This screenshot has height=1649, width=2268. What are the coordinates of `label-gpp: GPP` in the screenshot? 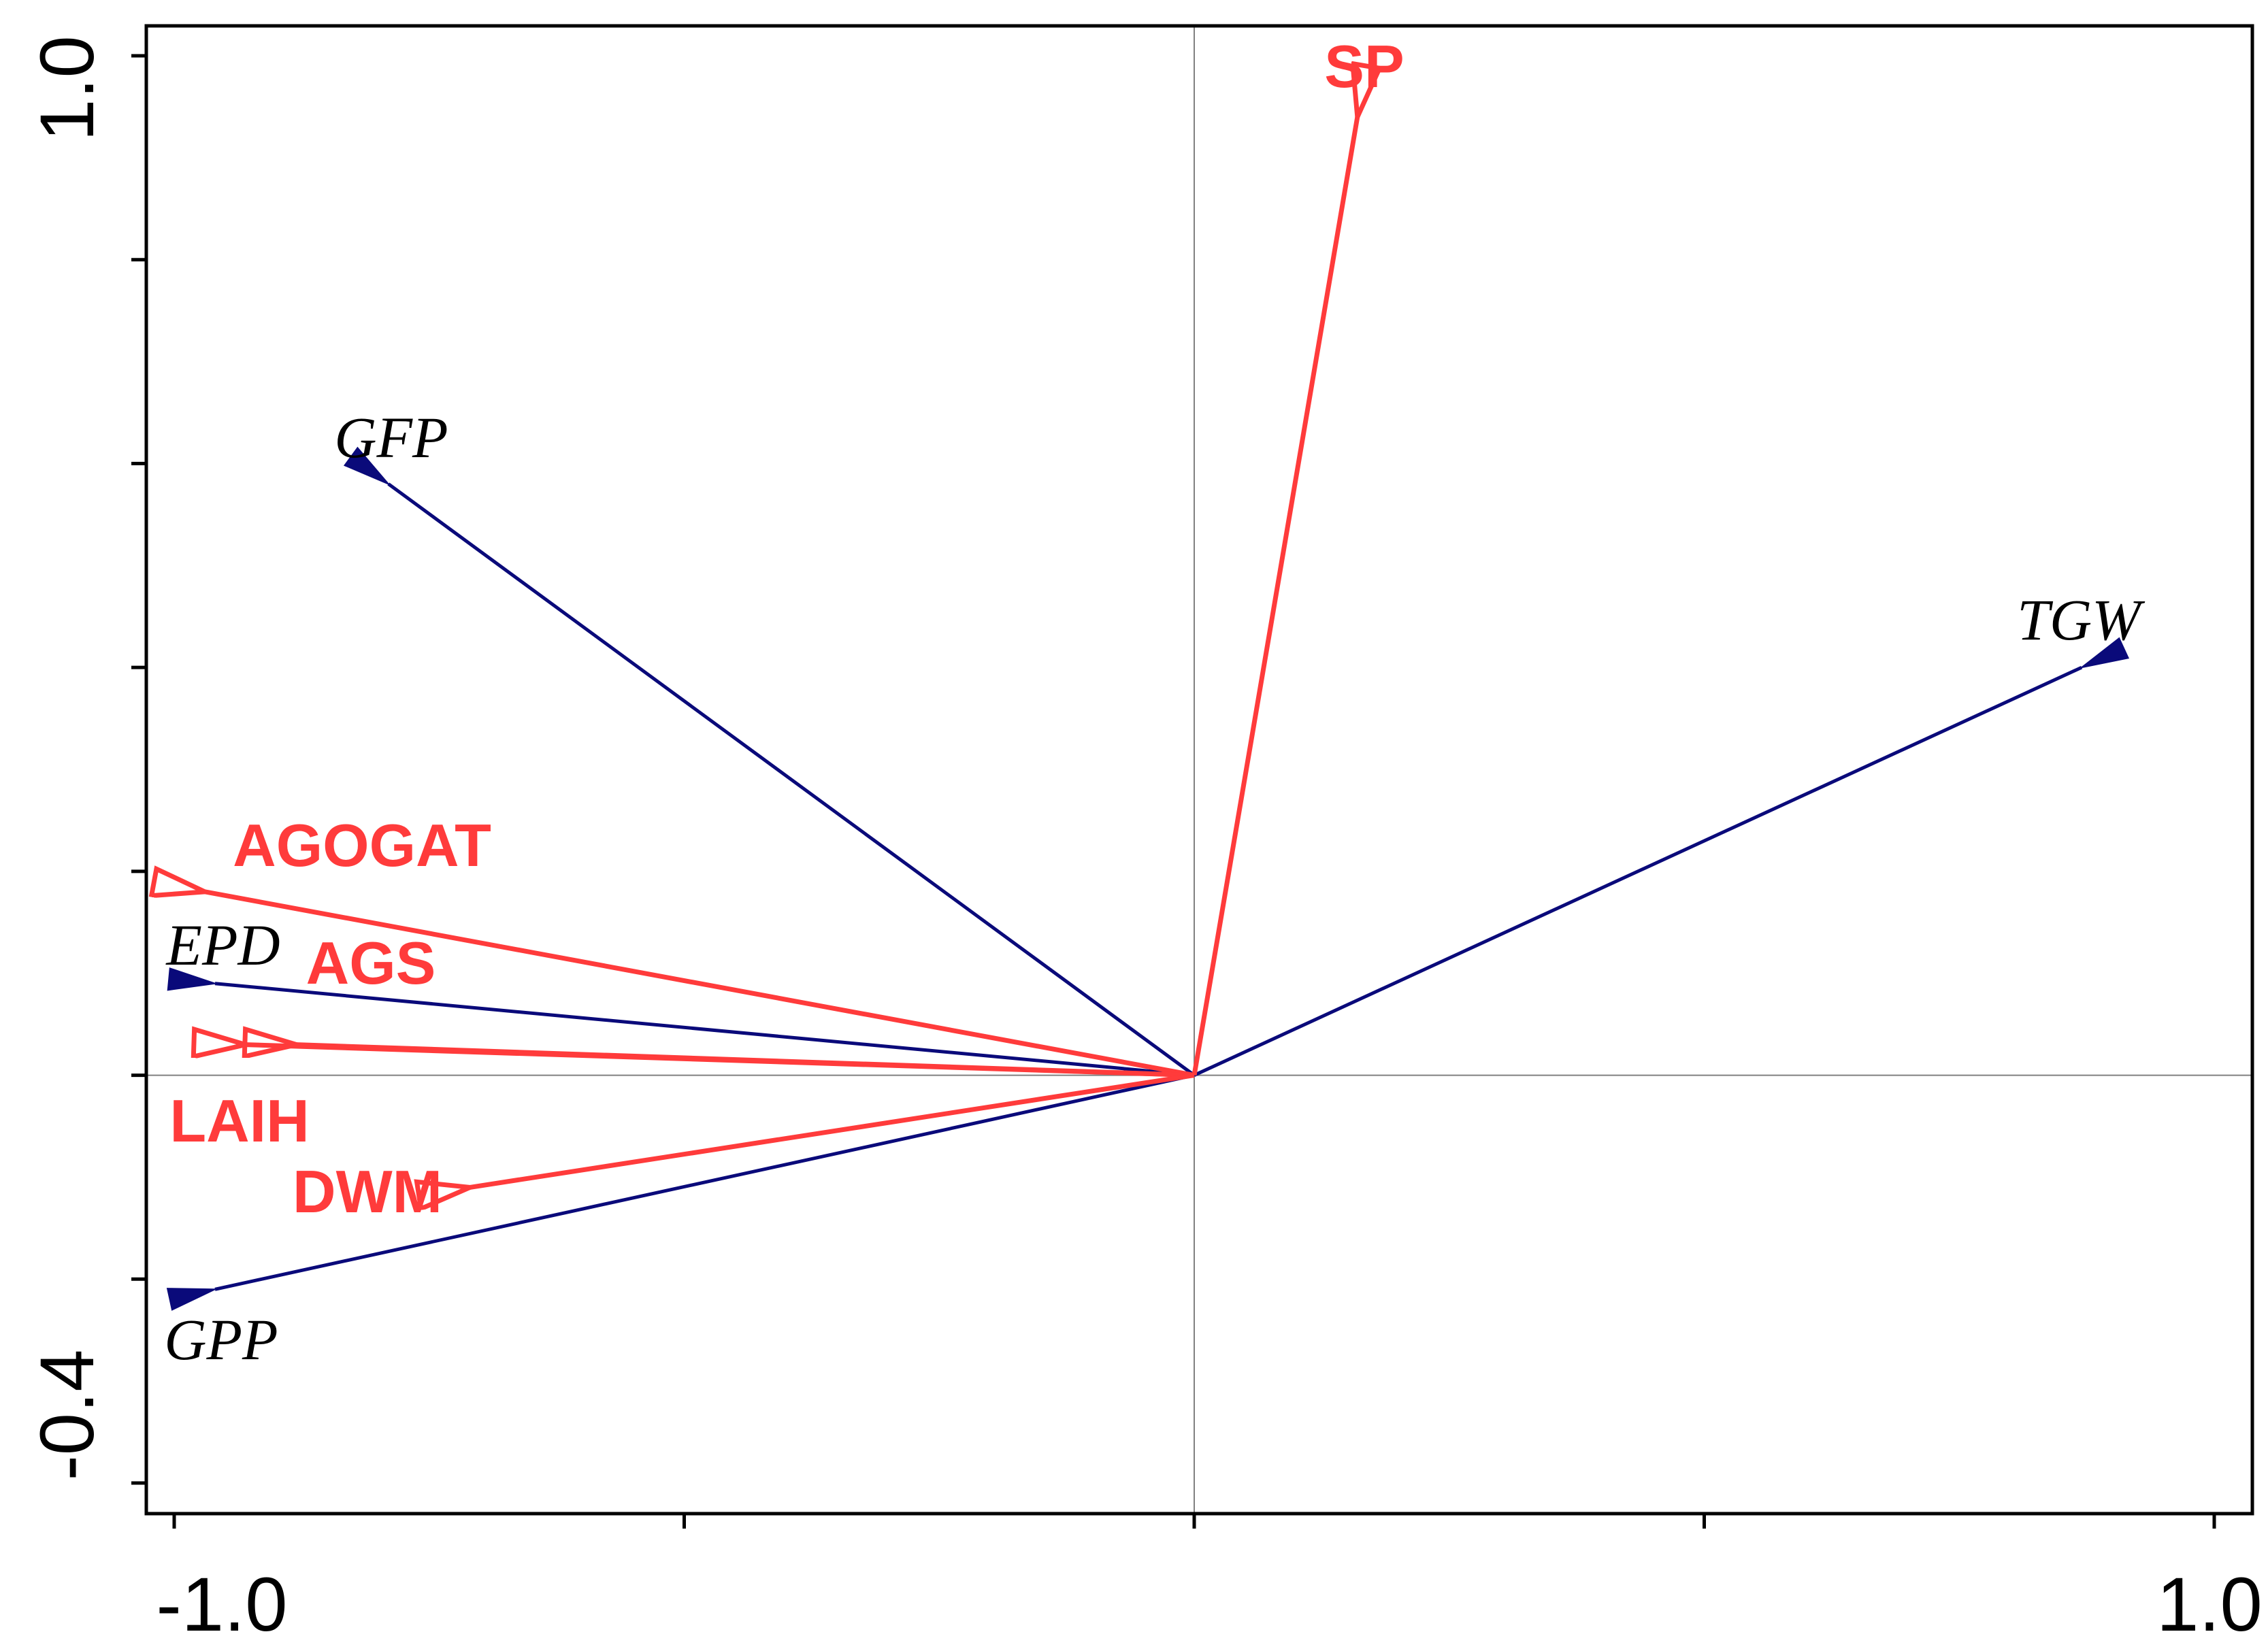 It's located at (221, 1339).